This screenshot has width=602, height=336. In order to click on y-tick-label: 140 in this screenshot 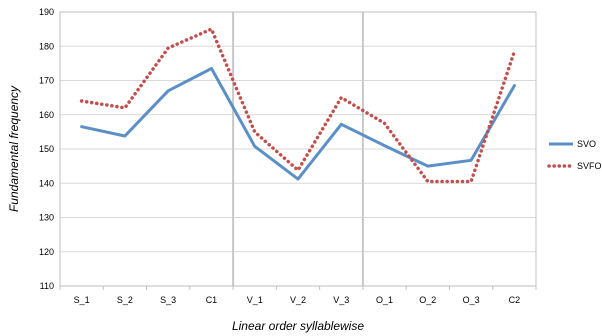, I will do `click(46, 183)`.